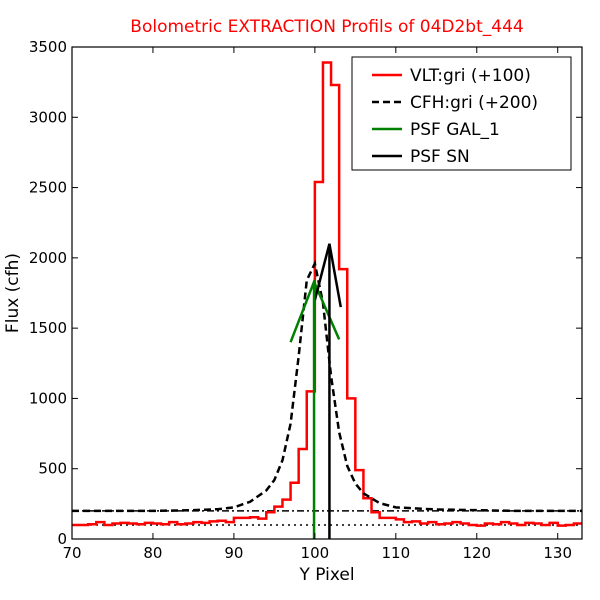  I want to click on y-tick-label: 0, so click(62, 539).